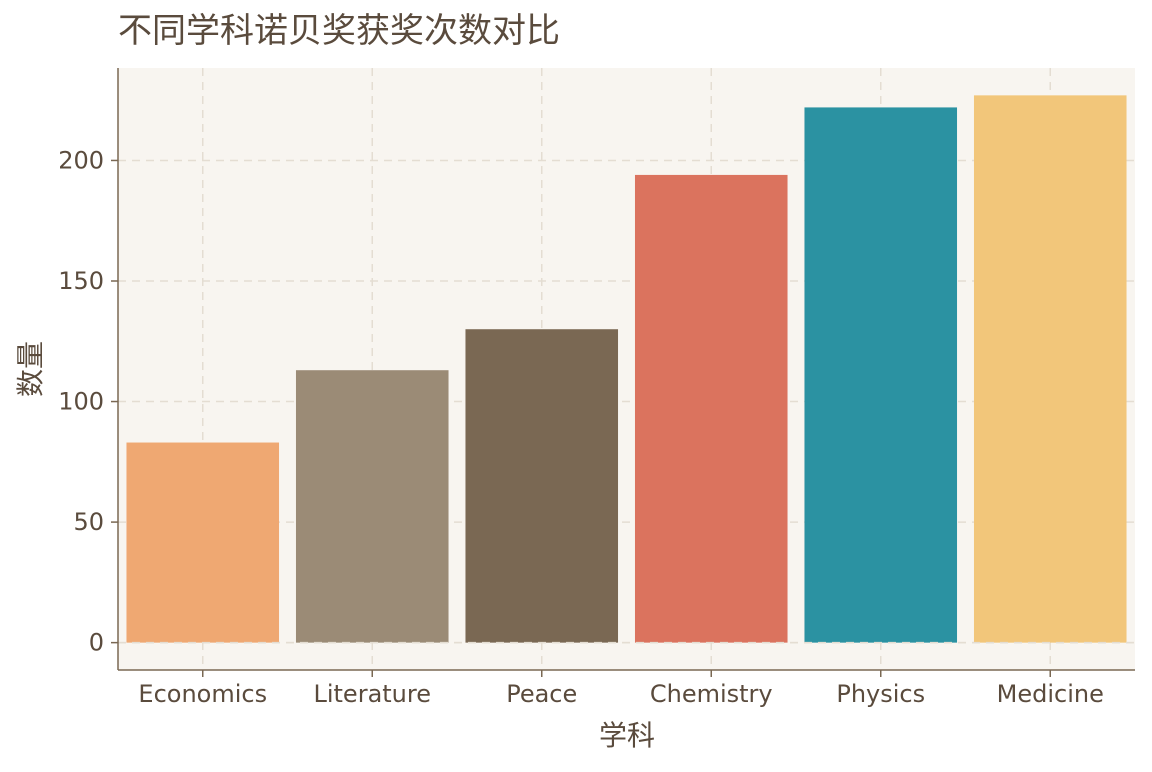 Image resolution: width=1152 pixels, height=772 pixels. What do you see at coordinates (1050, 369) in the screenshot?
I see `bar-medicine` at bounding box center [1050, 369].